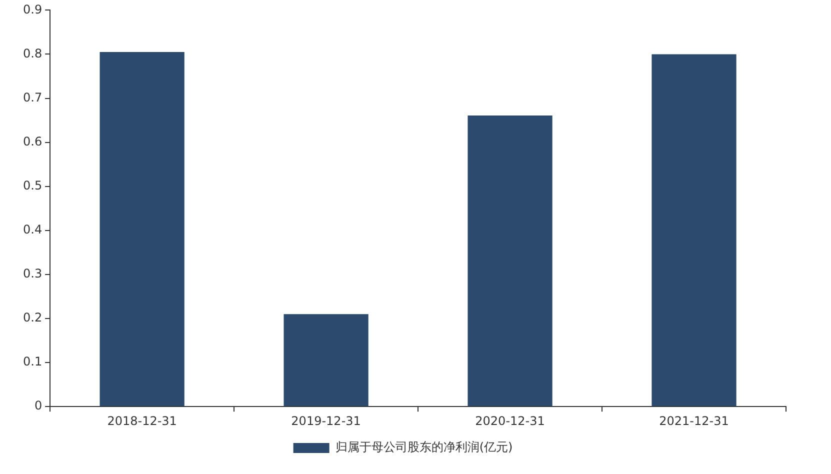 The height and width of the screenshot is (474, 831). I want to click on y-tick-label: 0.1, so click(32, 361).